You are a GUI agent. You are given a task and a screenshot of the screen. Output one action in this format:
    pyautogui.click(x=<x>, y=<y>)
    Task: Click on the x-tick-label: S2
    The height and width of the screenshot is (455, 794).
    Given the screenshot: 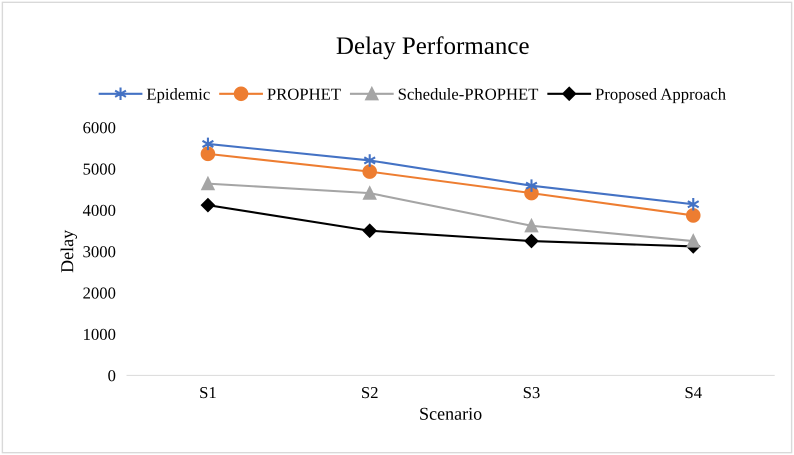 What is the action you would take?
    pyautogui.click(x=370, y=392)
    